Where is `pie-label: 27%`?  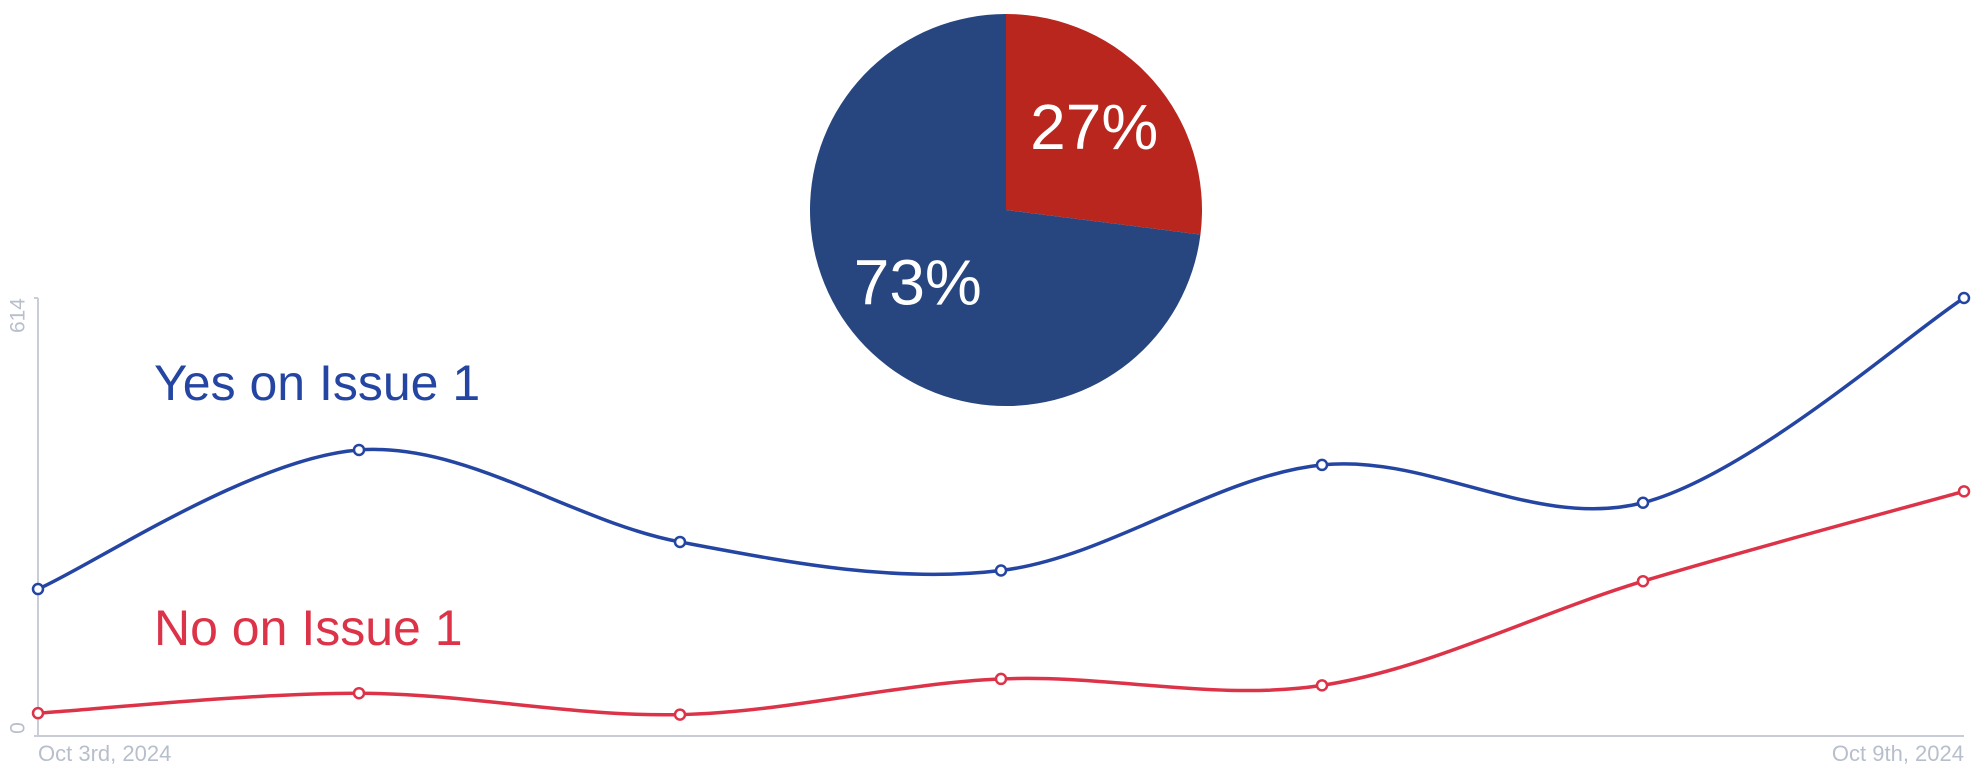 pie-label: 27% is located at coordinates (1094, 127).